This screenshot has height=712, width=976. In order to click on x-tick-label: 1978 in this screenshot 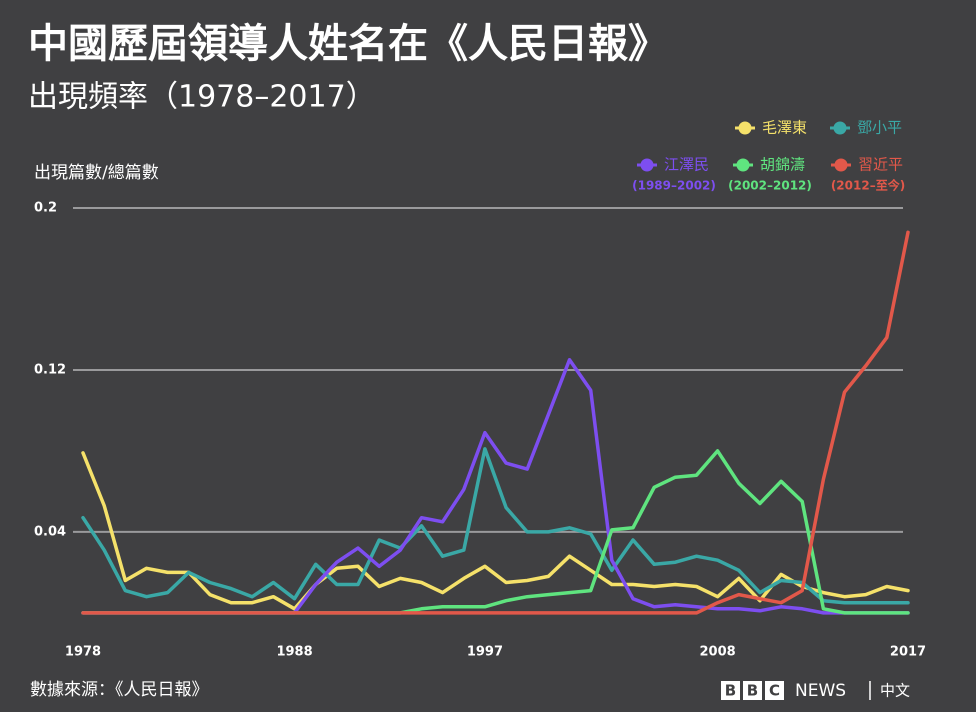, I will do `click(83, 652)`.